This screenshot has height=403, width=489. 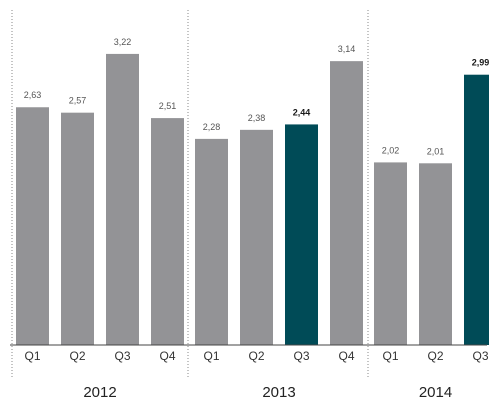 I want to click on data-label-2012-q1: 2,63, so click(x=33, y=95).